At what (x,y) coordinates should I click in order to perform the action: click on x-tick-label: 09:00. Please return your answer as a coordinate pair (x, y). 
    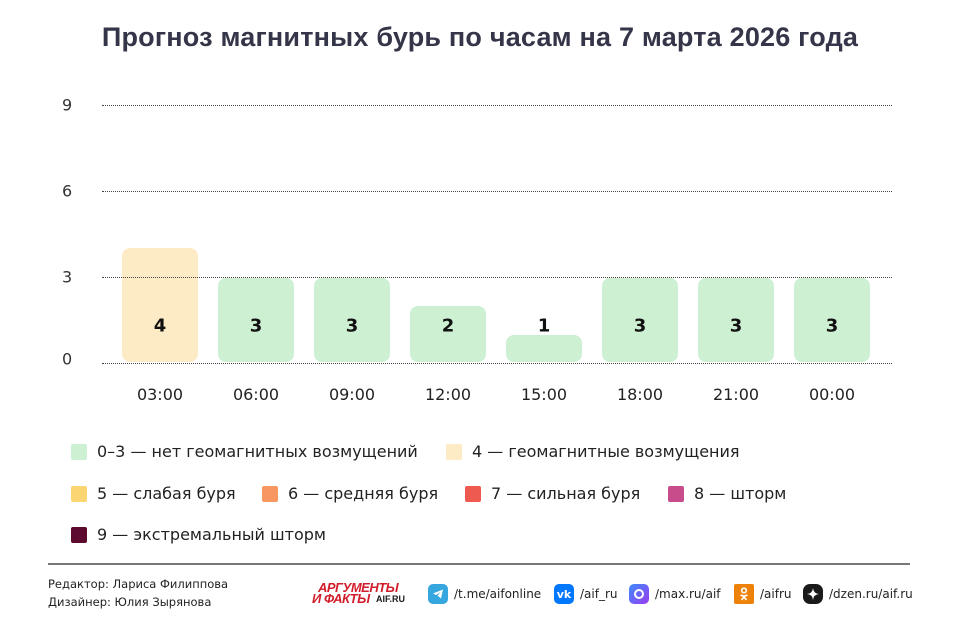
    Looking at the image, I should click on (352, 394).